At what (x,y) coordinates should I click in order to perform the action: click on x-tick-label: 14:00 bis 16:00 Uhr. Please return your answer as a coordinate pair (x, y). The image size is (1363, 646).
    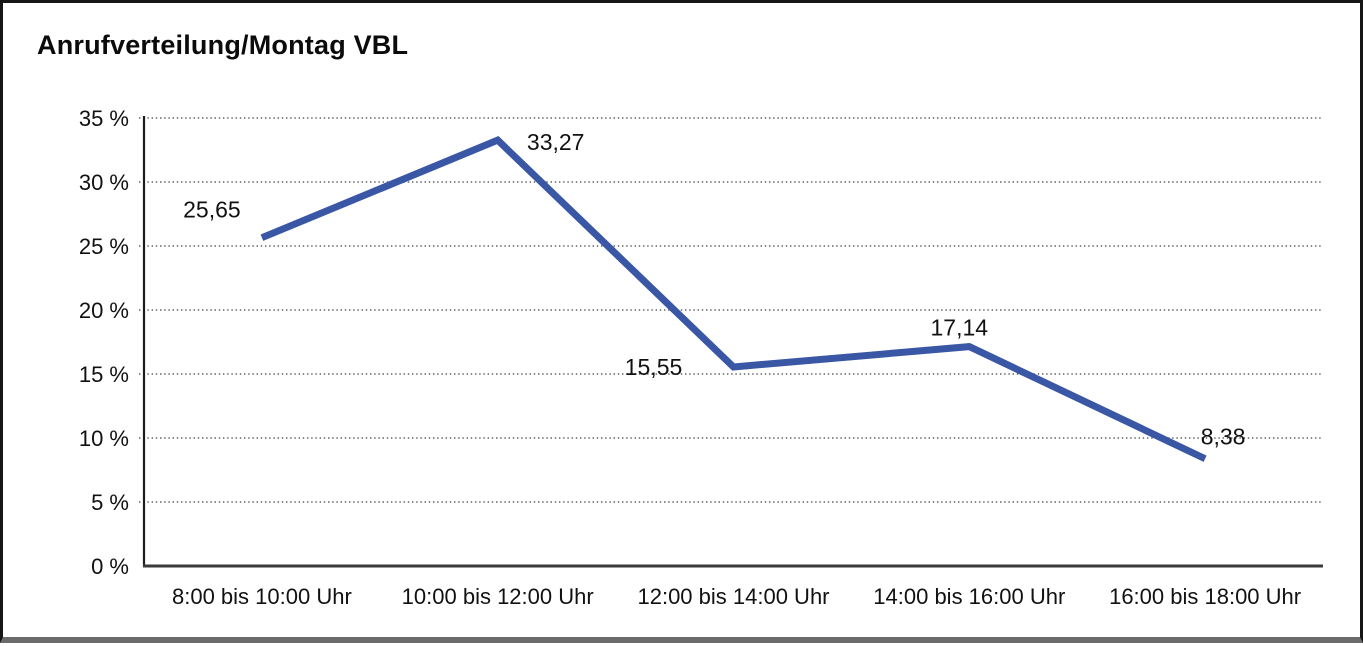
    Looking at the image, I should click on (969, 596).